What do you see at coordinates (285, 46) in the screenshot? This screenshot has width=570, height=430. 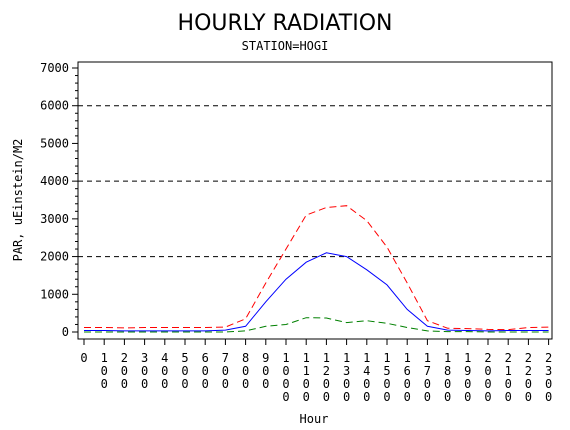 I see `chart-subtitle: STATION=HOGI` at bounding box center [285, 46].